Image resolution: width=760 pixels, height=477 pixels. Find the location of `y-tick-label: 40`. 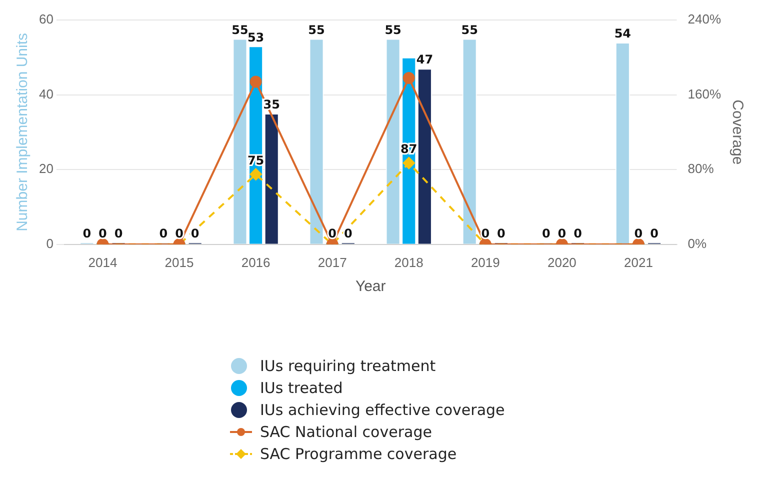

y-tick-label: 40 is located at coordinates (46, 94).